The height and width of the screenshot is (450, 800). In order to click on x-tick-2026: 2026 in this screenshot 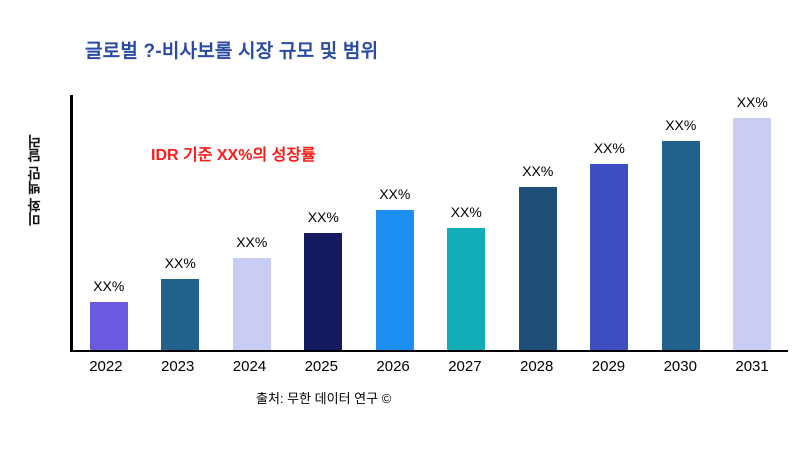, I will do `click(393, 366)`.